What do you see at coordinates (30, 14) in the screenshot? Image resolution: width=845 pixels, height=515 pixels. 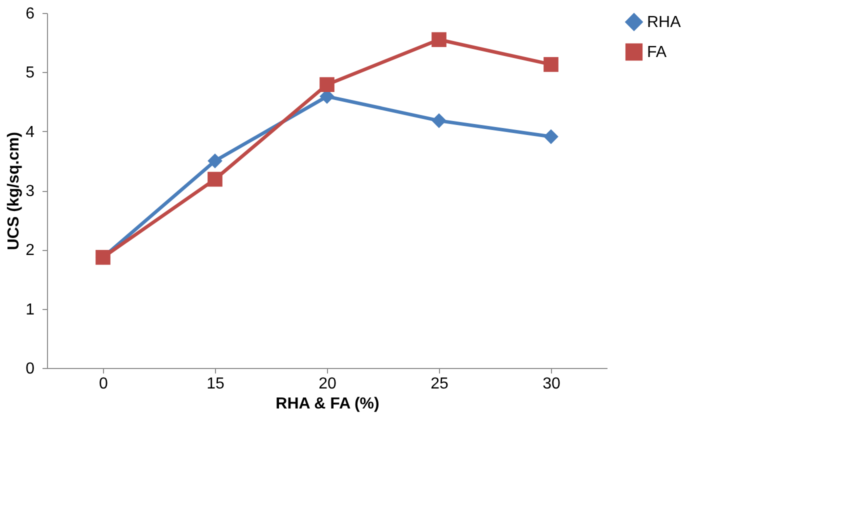 I see `y-tick-label: 6` at bounding box center [30, 14].